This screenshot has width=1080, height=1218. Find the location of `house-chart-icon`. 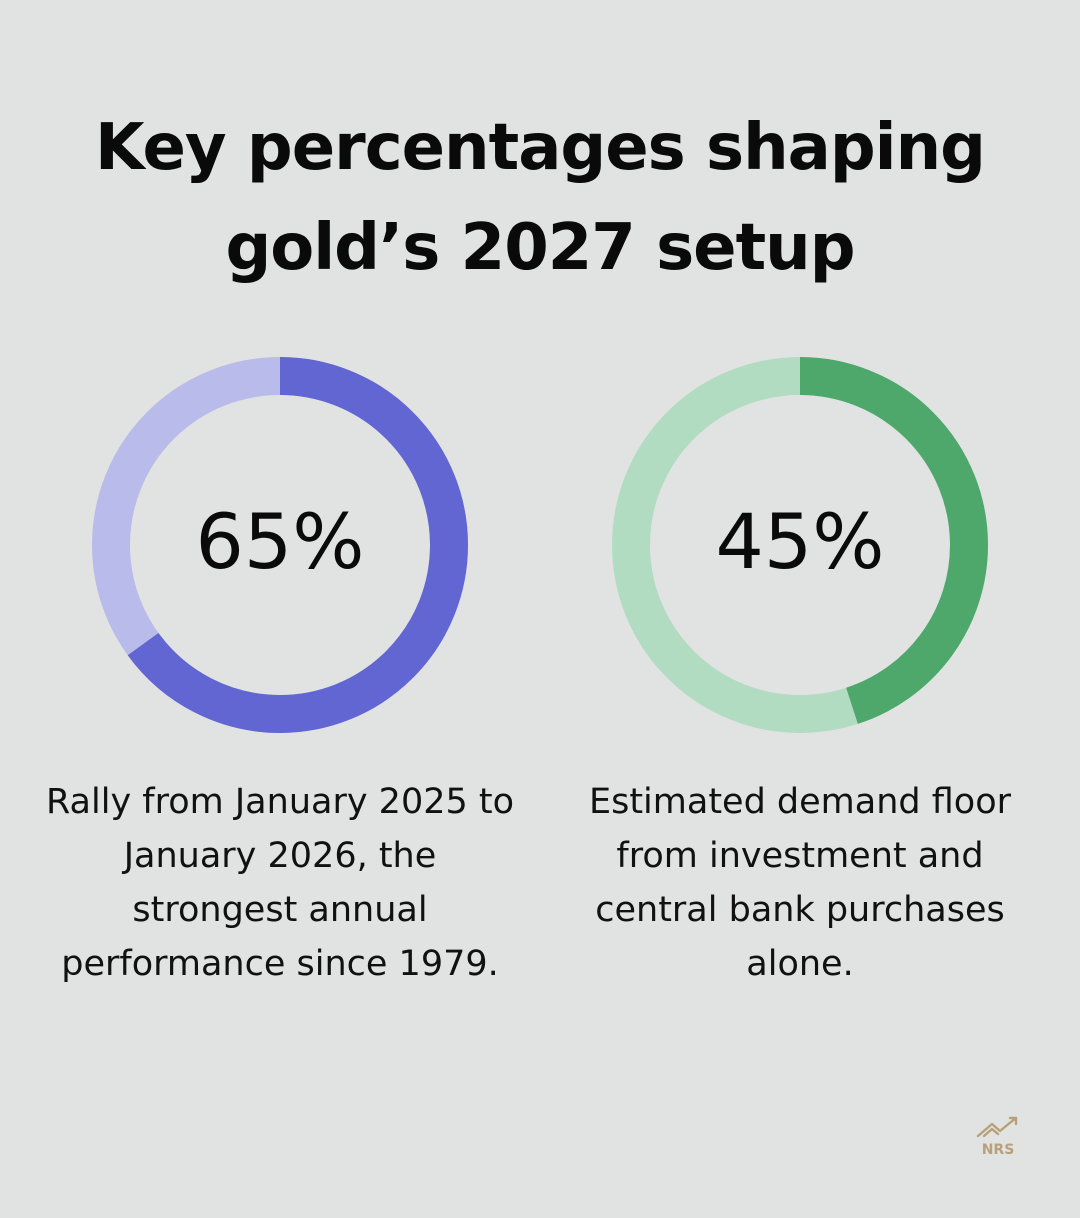

house-chart-icon is located at coordinates (997, 1127).